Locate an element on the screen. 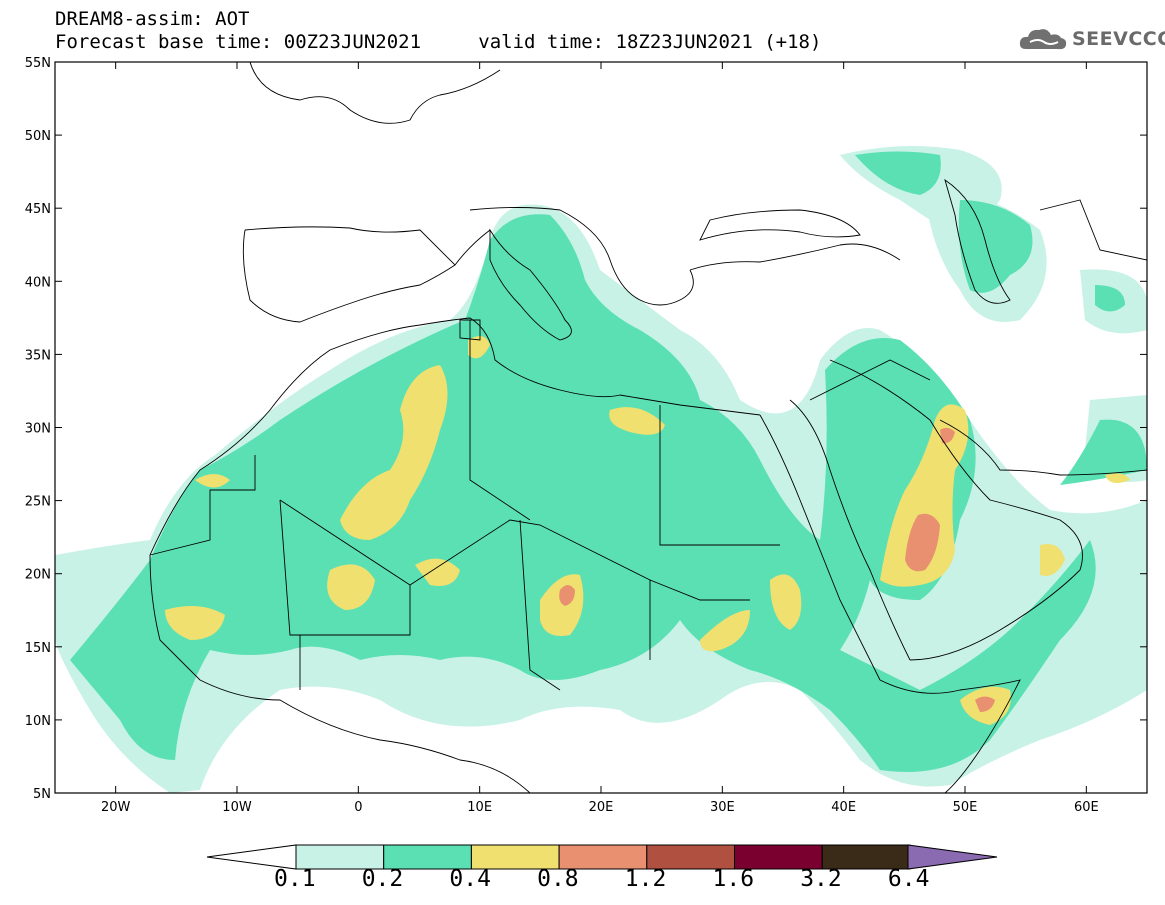 This screenshot has width=1165, height=905. colorbar-level-label: 1.6 is located at coordinates (733, 879).